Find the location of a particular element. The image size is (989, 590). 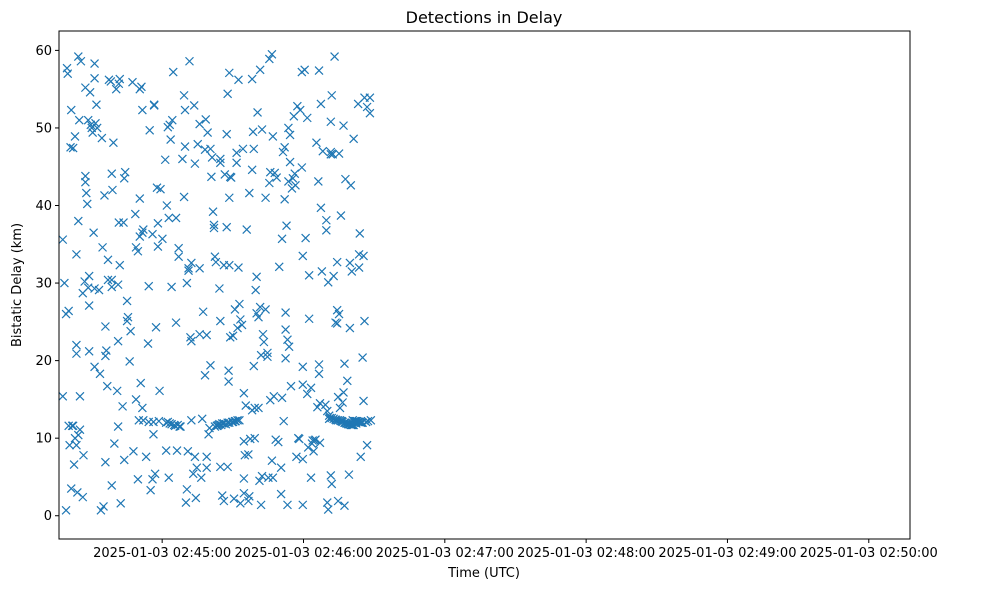

chart-title: Detections in Delay is located at coordinates (484, 17).